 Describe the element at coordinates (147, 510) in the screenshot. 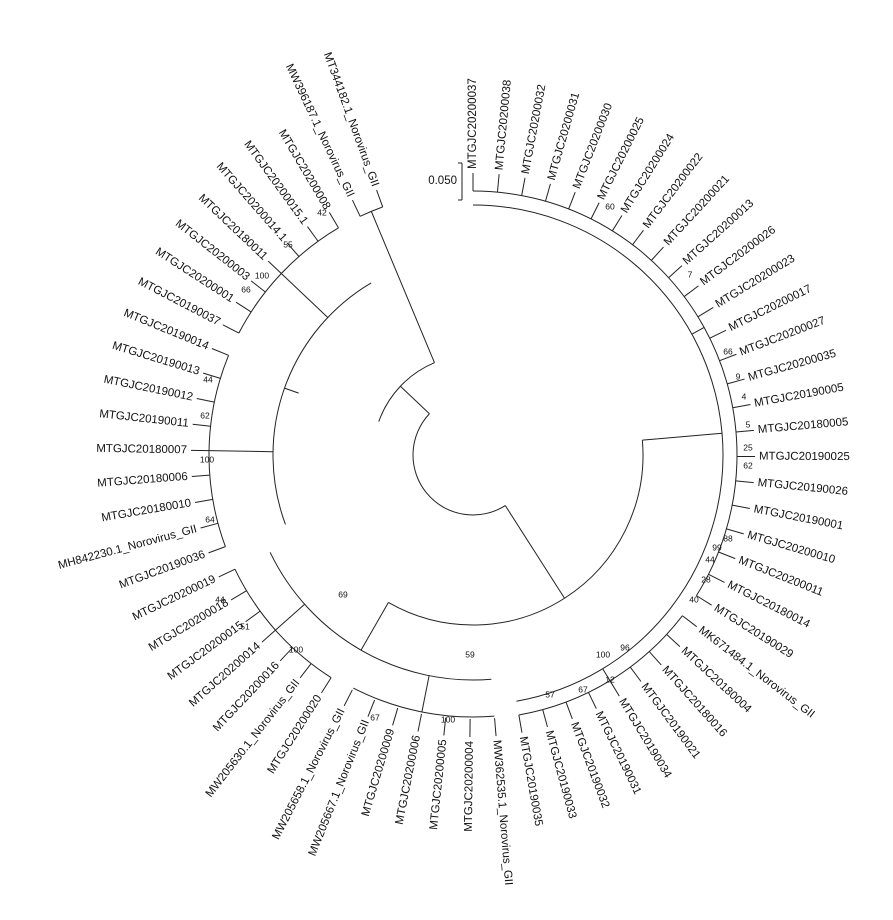

I see `leaf-label: MTGJC20180010` at that location.